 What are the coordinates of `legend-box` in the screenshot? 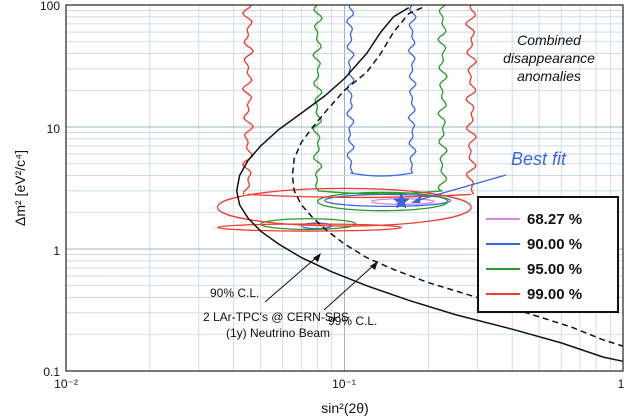 It's located at (548, 254).